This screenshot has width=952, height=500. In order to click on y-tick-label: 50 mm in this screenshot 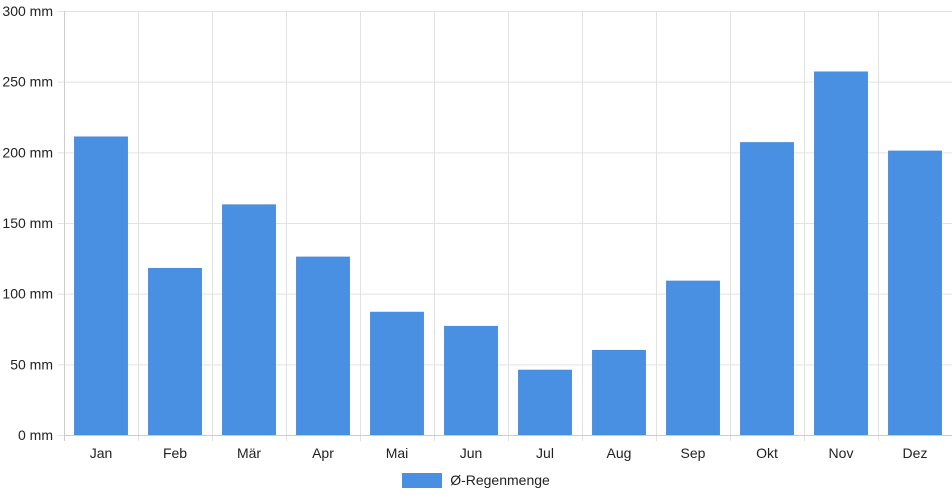, I will do `click(31, 364)`.